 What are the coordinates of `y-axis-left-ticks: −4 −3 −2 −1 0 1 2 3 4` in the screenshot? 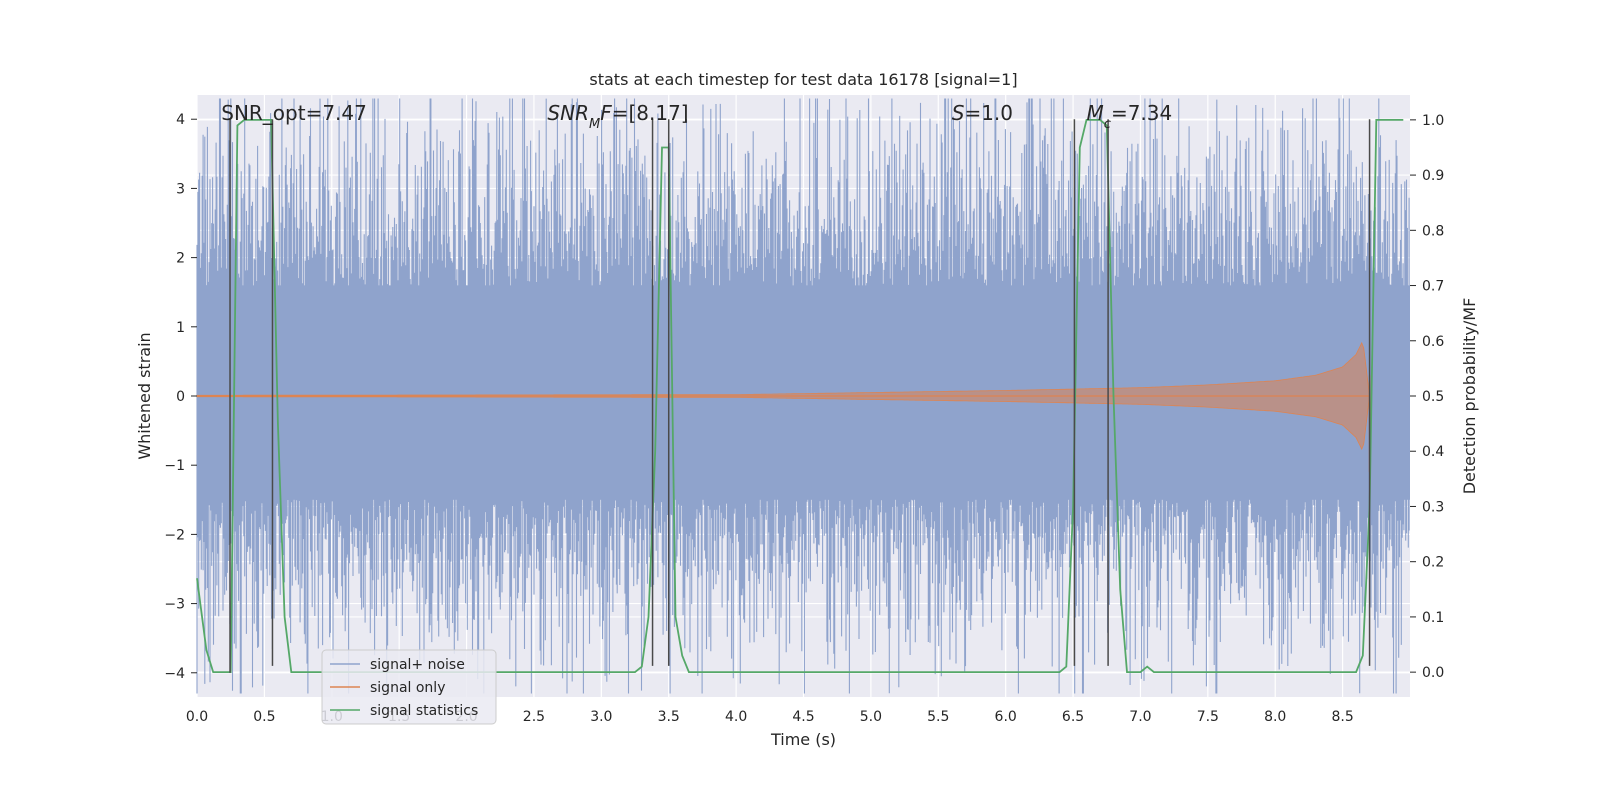 It's located at (180, 397).